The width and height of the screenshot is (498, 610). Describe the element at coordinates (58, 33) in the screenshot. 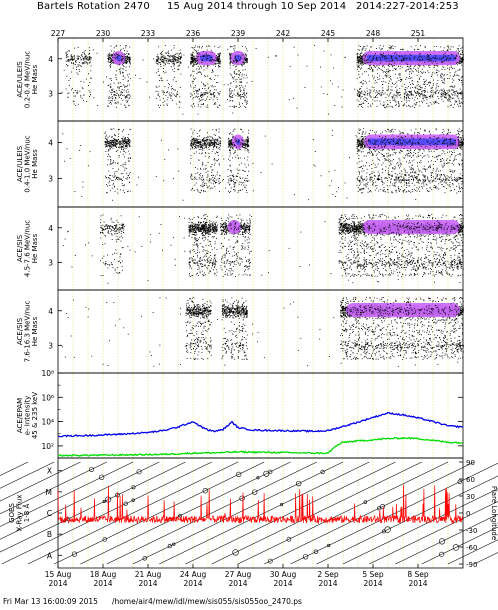

I see `bartels-tick-label: 227` at that location.